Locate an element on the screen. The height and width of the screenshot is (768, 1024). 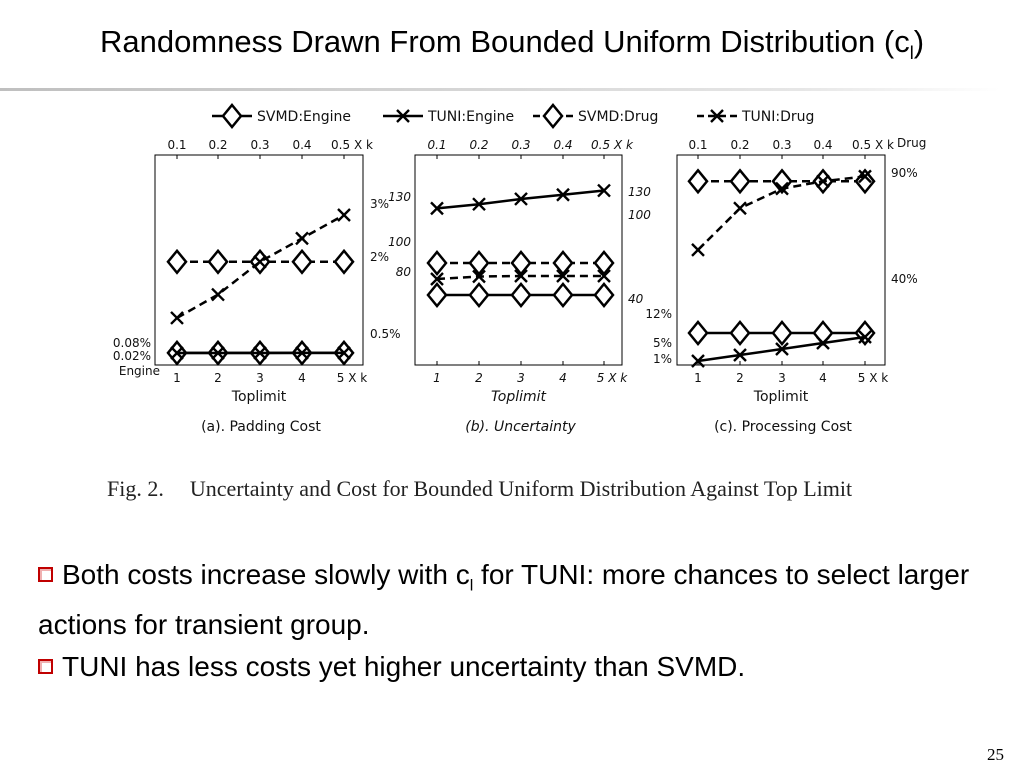
series-line-tuni-drug is located at coordinates (260, 266).